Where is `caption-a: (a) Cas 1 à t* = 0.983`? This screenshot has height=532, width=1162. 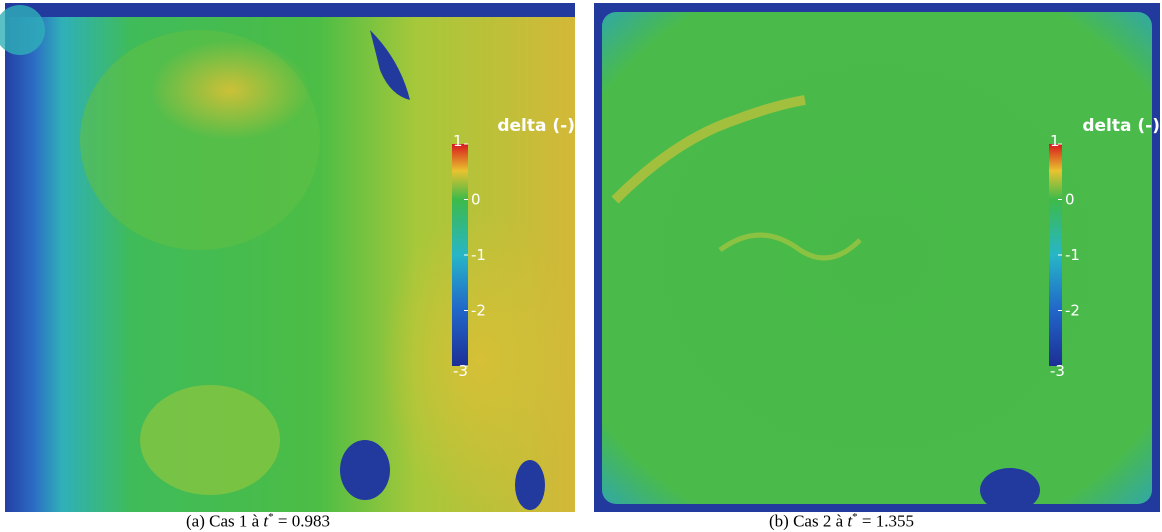 caption-a: (a) Cas 1 à t* = 0.983 is located at coordinates (258, 521).